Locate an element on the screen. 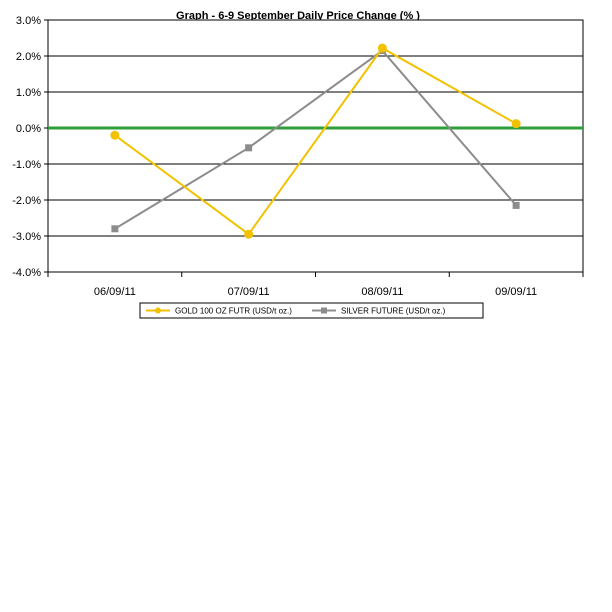 Image resolution: width=612 pixels, height=612 pixels. legend-box is located at coordinates (311, 310).